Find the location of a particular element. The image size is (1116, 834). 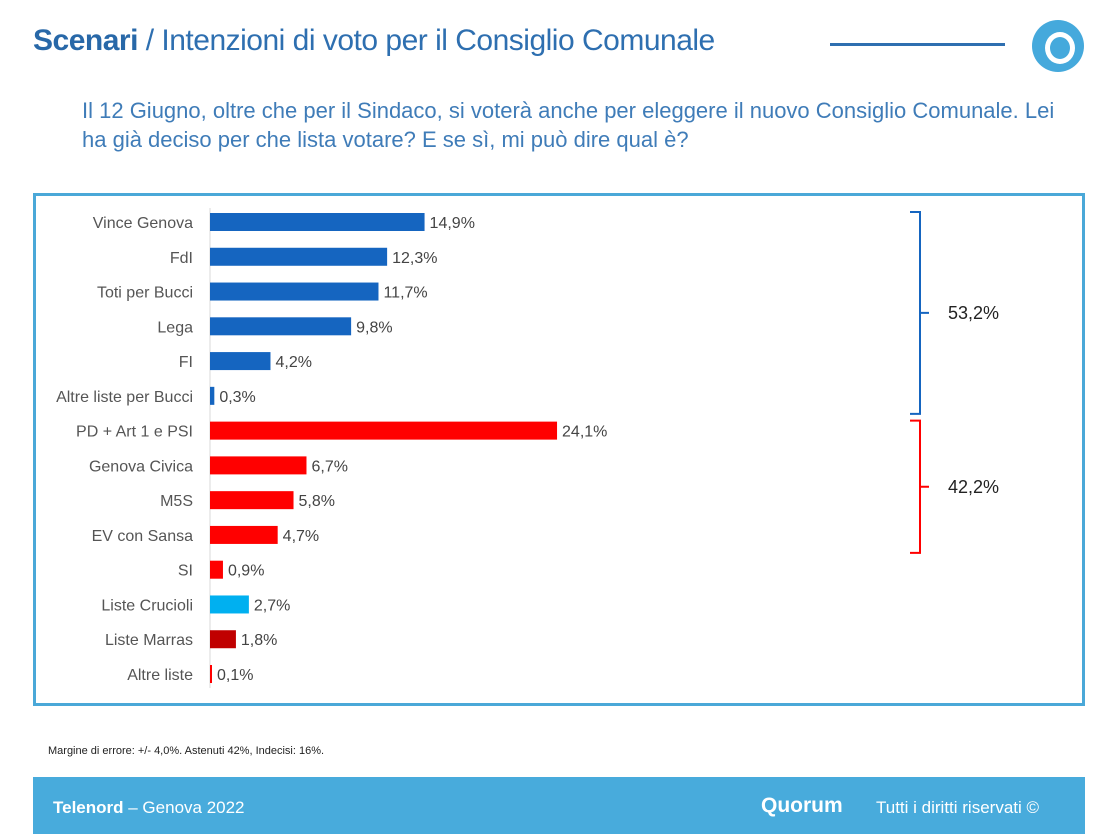

data-label: 14,9% is located at coordinates (452, 223).